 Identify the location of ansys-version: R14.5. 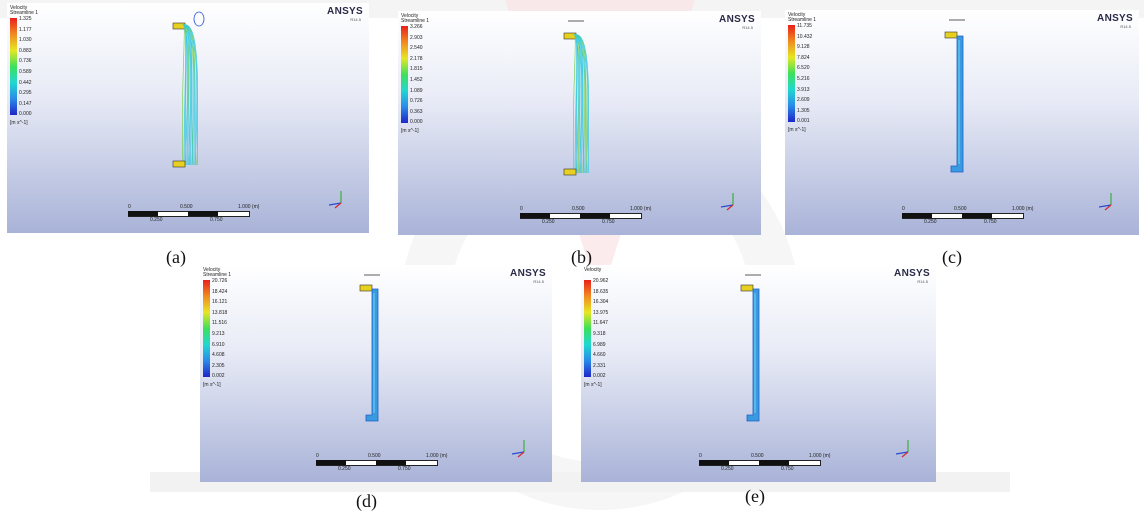
(1125, 26).